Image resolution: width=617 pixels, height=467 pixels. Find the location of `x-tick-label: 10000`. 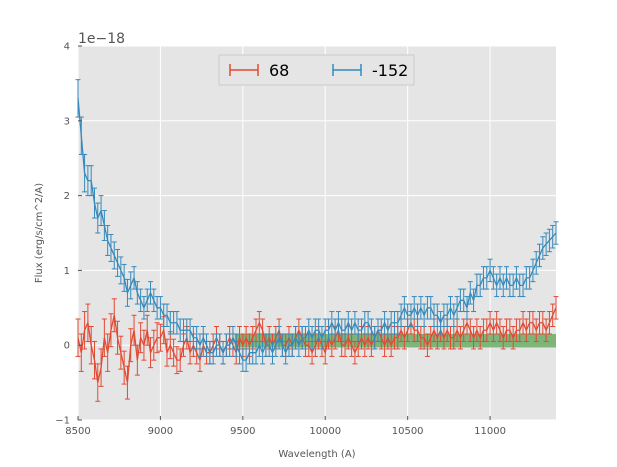

x-tick-label: 10000 is located at coordinates (325, 431).